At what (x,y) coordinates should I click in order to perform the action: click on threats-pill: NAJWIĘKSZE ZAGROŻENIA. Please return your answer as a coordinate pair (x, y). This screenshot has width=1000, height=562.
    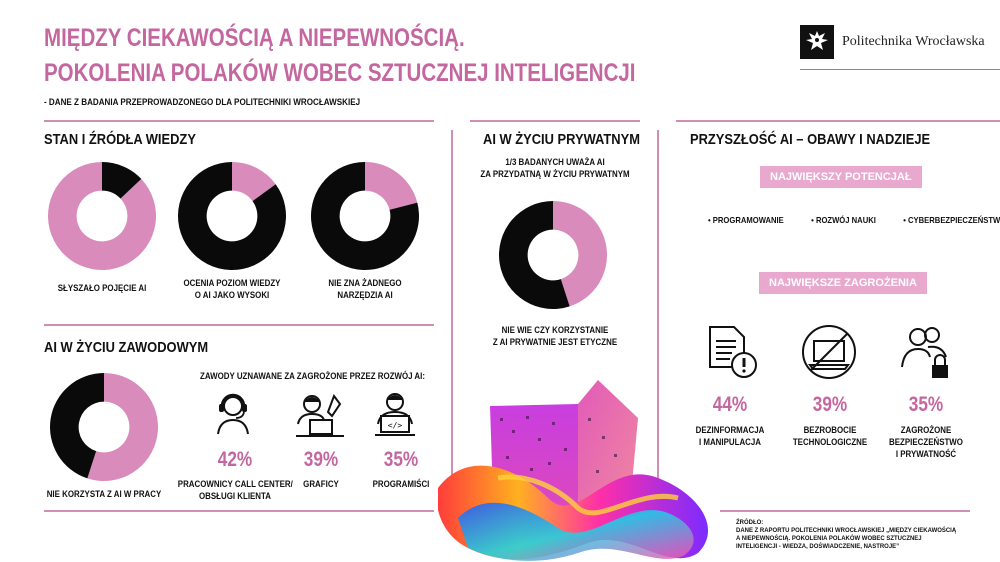
    Looking at the image, I should click on (843, 283).